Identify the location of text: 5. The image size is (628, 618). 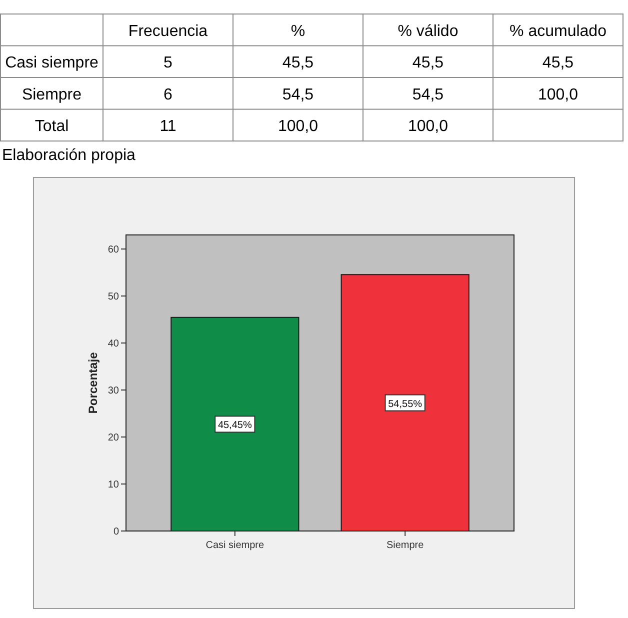
(168, 63).